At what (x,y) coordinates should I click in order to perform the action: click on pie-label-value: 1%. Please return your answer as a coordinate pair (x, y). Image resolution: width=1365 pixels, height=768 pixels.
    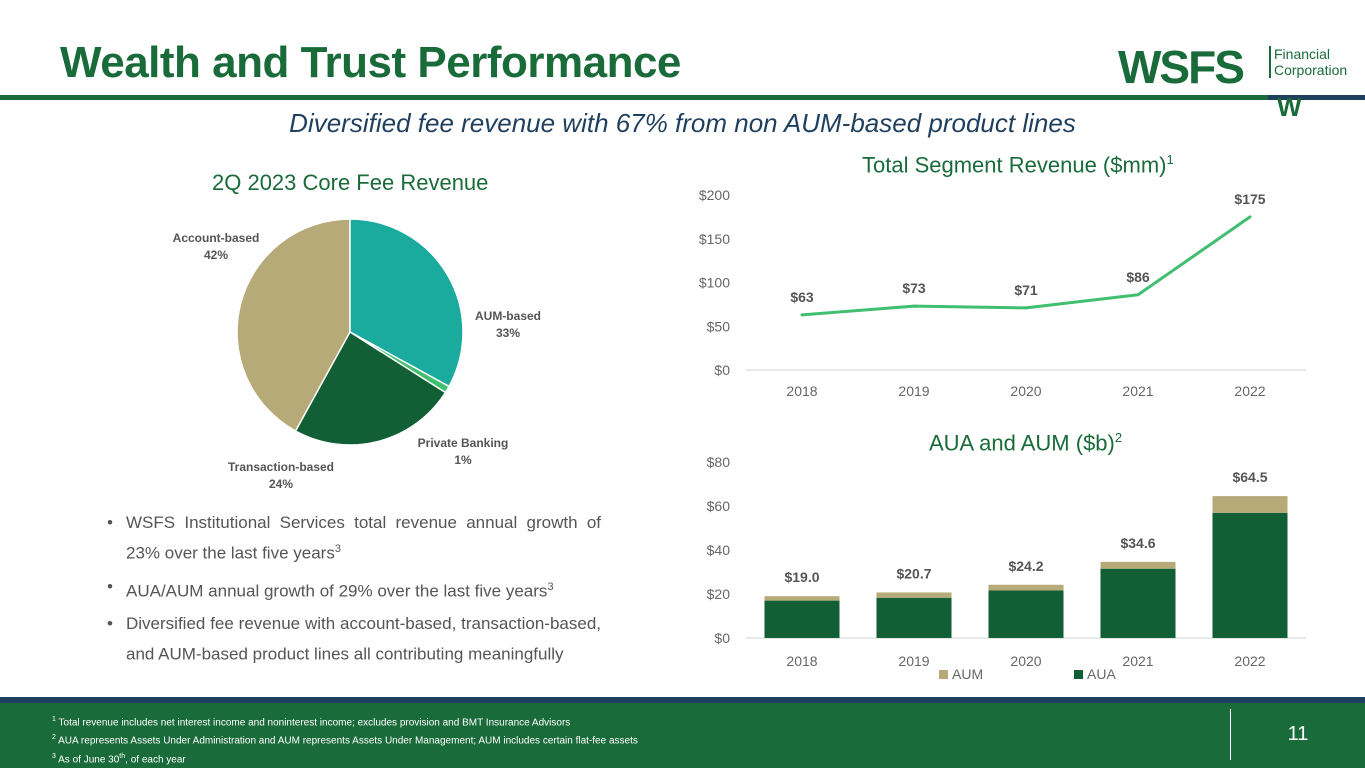
    Looking at the image, I should click on (463, 460).